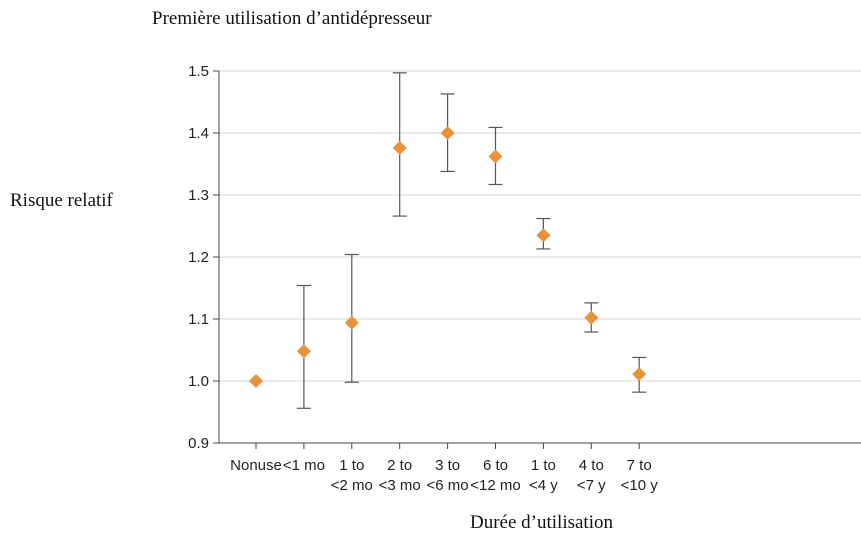  What do you see at coordinates (591, 485) in the screenshot?
I see `x-tick-label: <7 y` at bounding box center [591, 485].